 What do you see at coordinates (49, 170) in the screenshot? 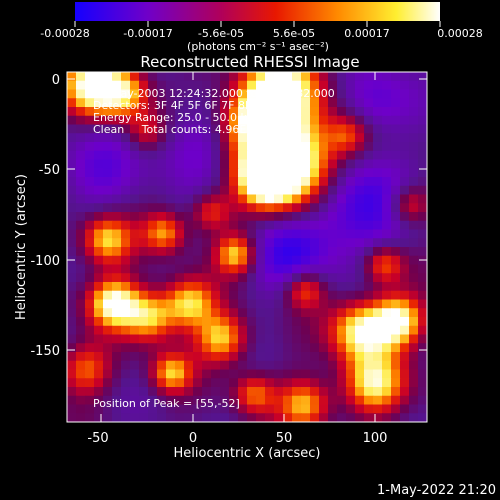
I see `y-tick-label: -50` at bounding box center [49, 170].